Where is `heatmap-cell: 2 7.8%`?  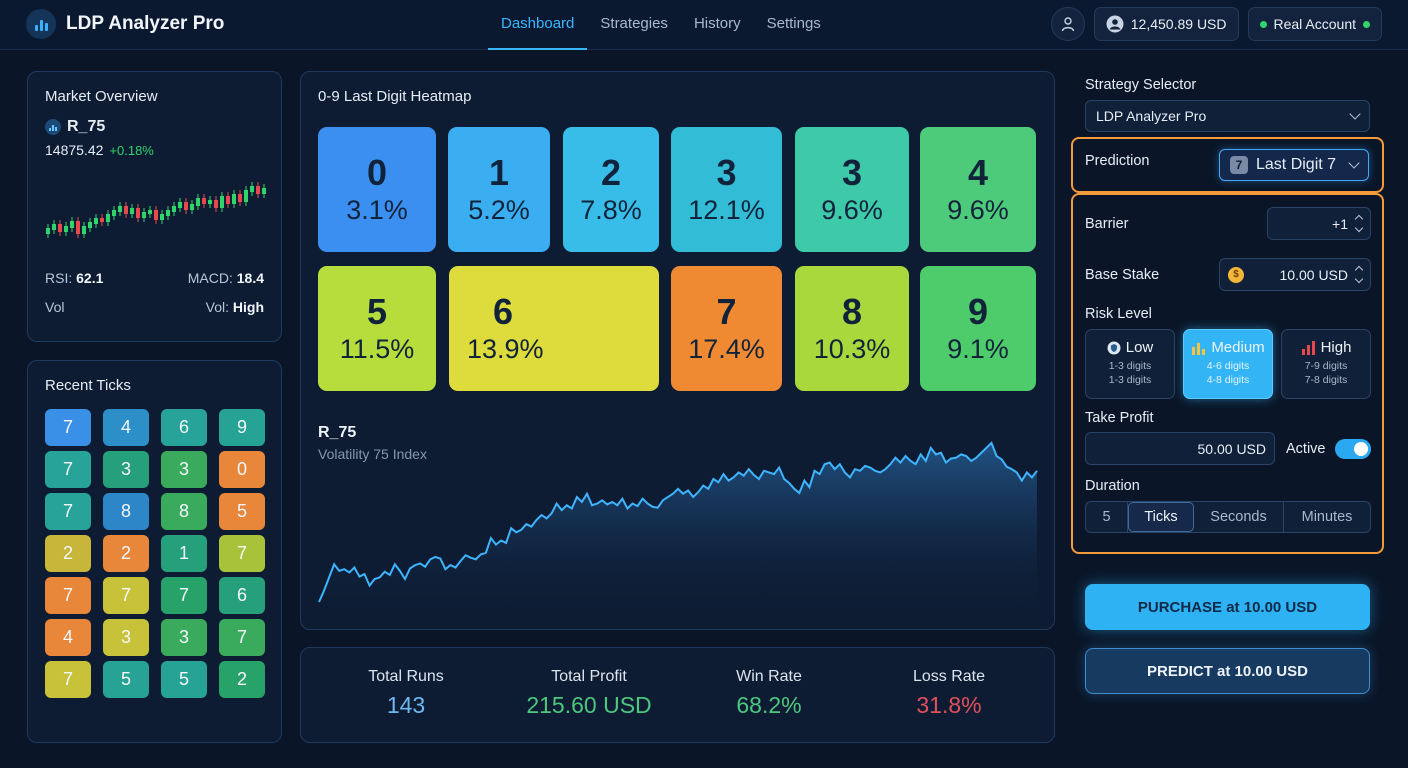 heatmap-cell: 2 7.8% is located at coordinates (611, 189).